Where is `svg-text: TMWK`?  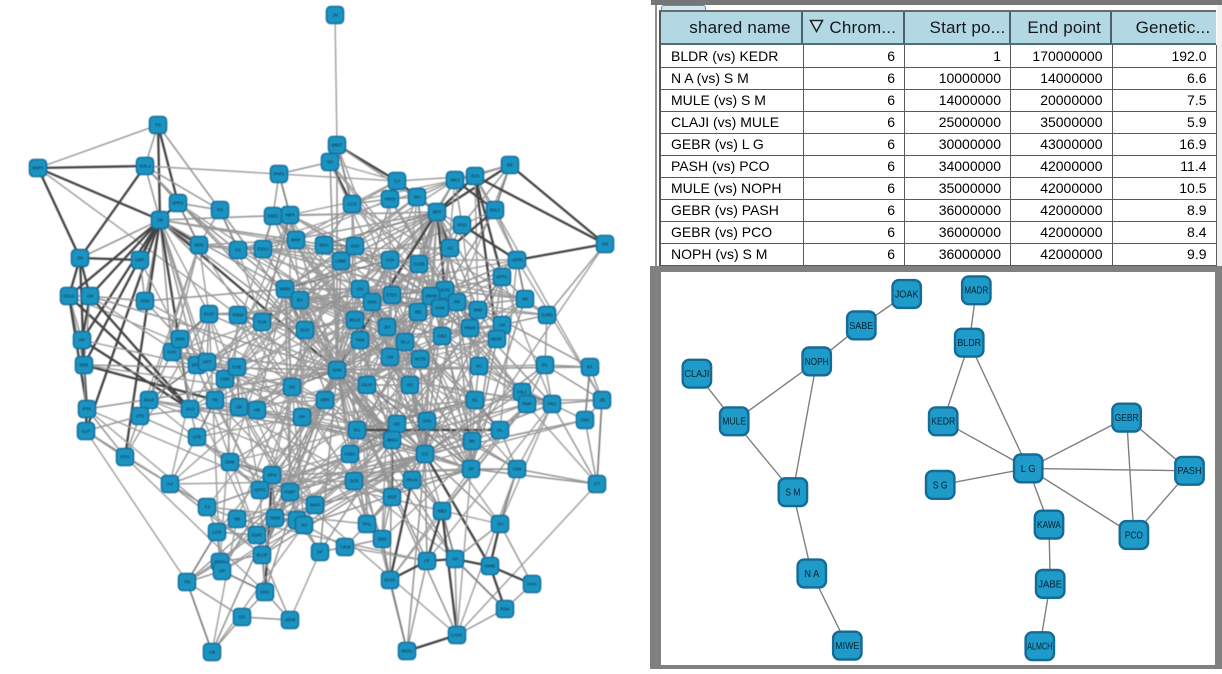 svg-text: TMWK is located at coordinates (275, 518).